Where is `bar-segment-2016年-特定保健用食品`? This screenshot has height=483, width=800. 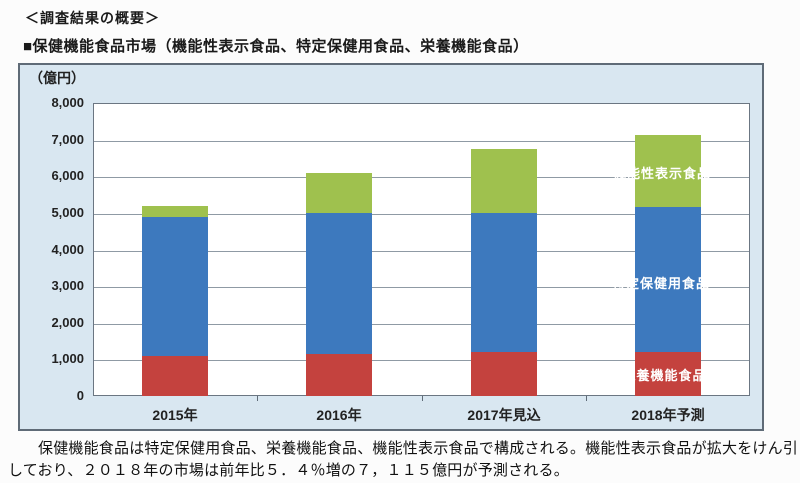 bar-segment-2016年-特定保健用食品 is located at coordinates (339, 283).